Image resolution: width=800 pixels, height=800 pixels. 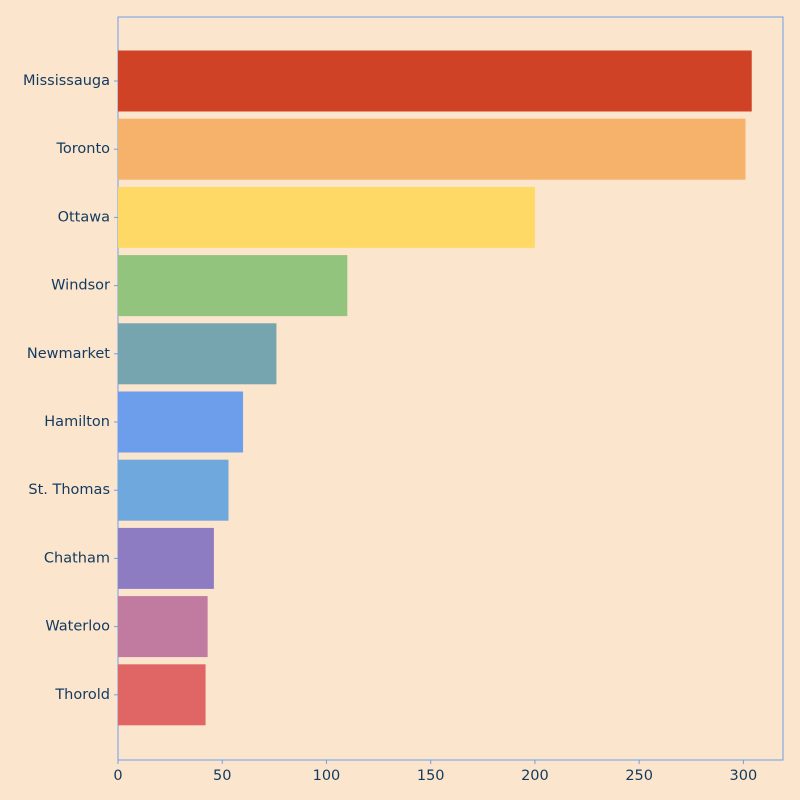 I want to click on x-axis-ticks: 0 50 100 150 200 250 300, so click(x=435, y=772).